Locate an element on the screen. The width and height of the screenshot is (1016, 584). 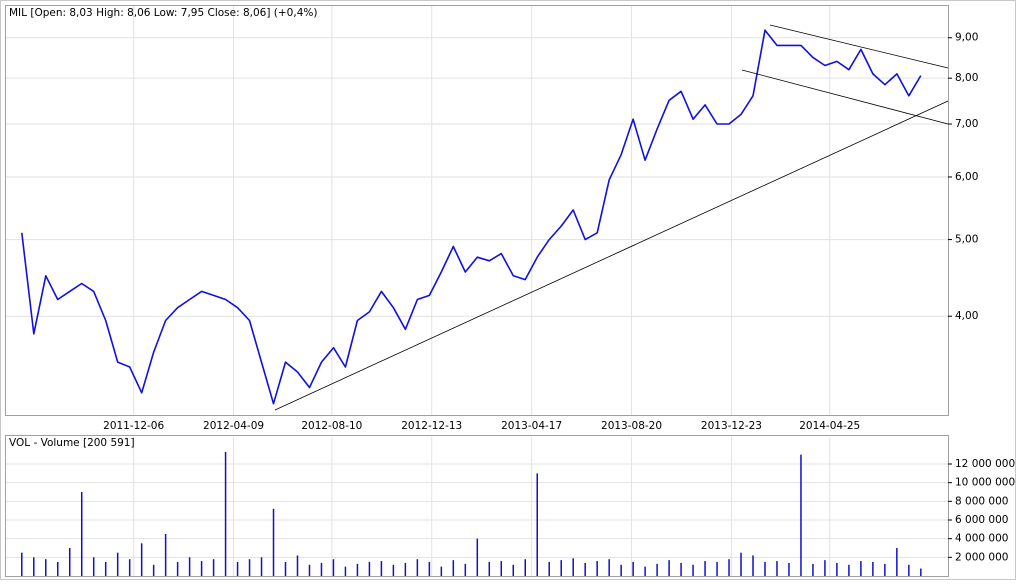
channel-upper is located at coordinates (859, 46).